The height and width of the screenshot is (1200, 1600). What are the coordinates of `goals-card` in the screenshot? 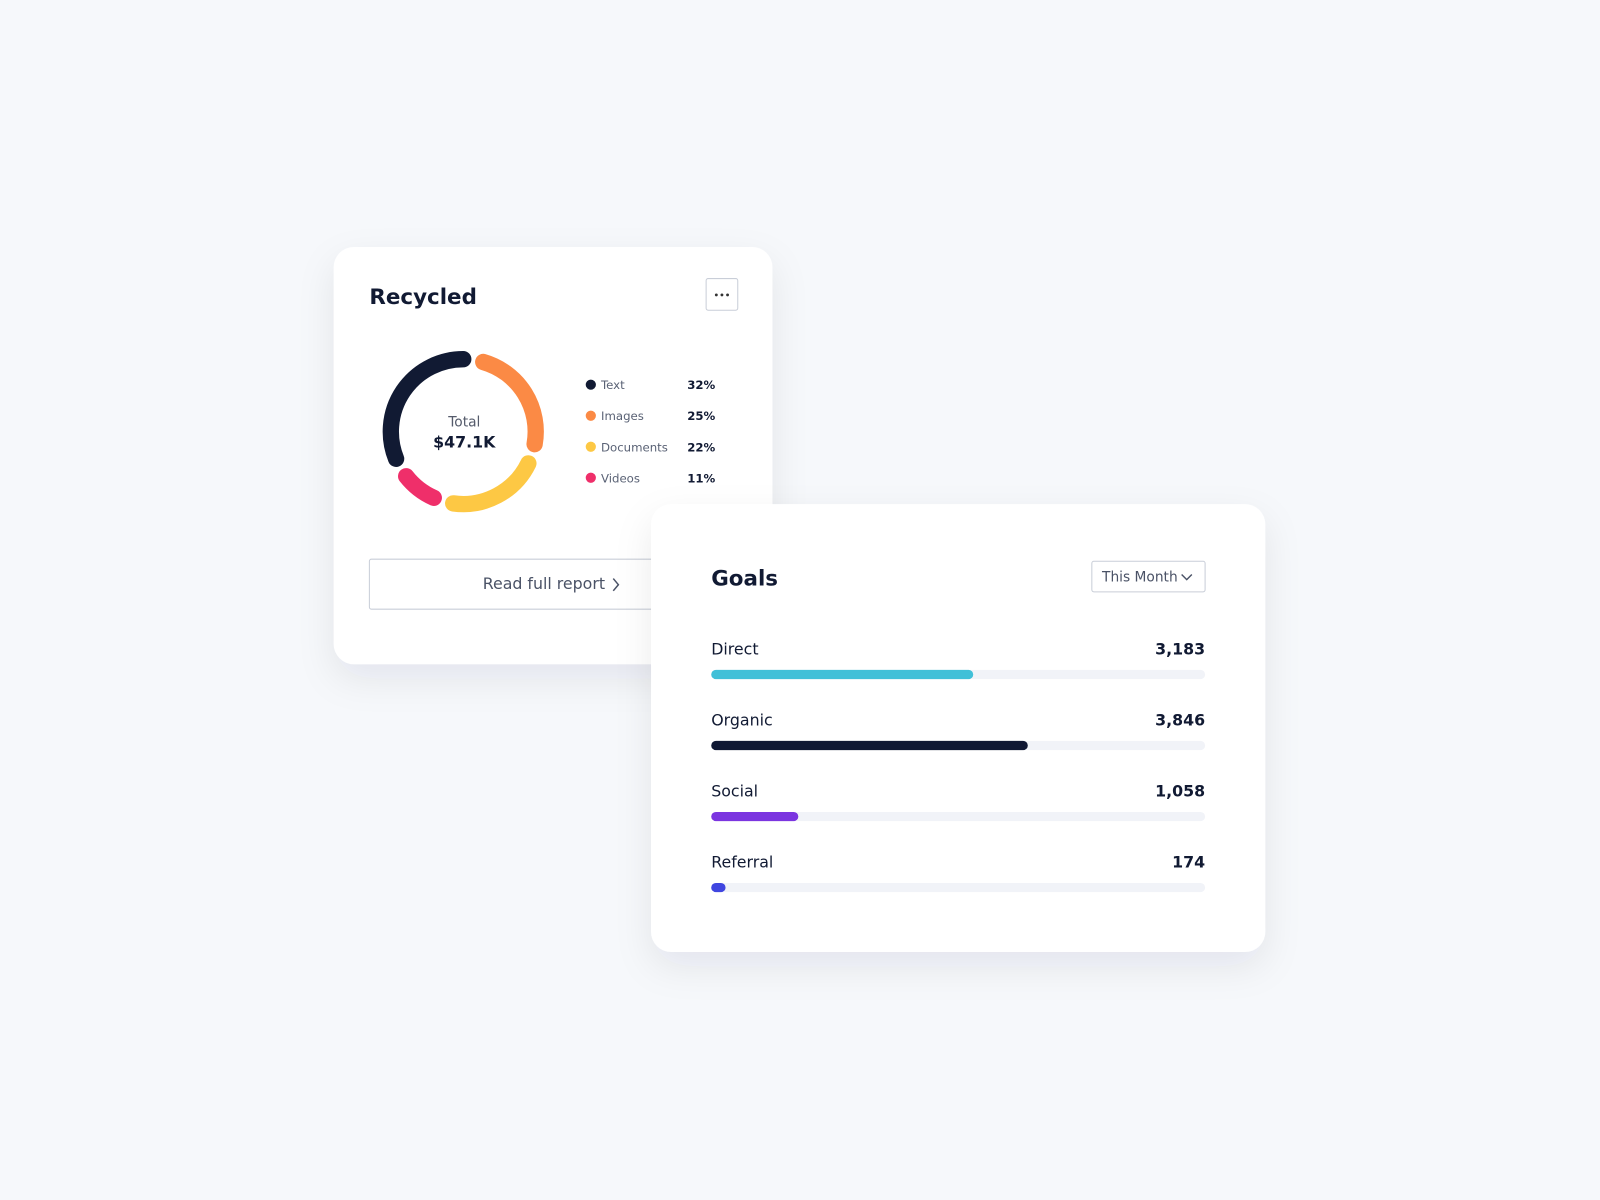 It's located at (958, 728).